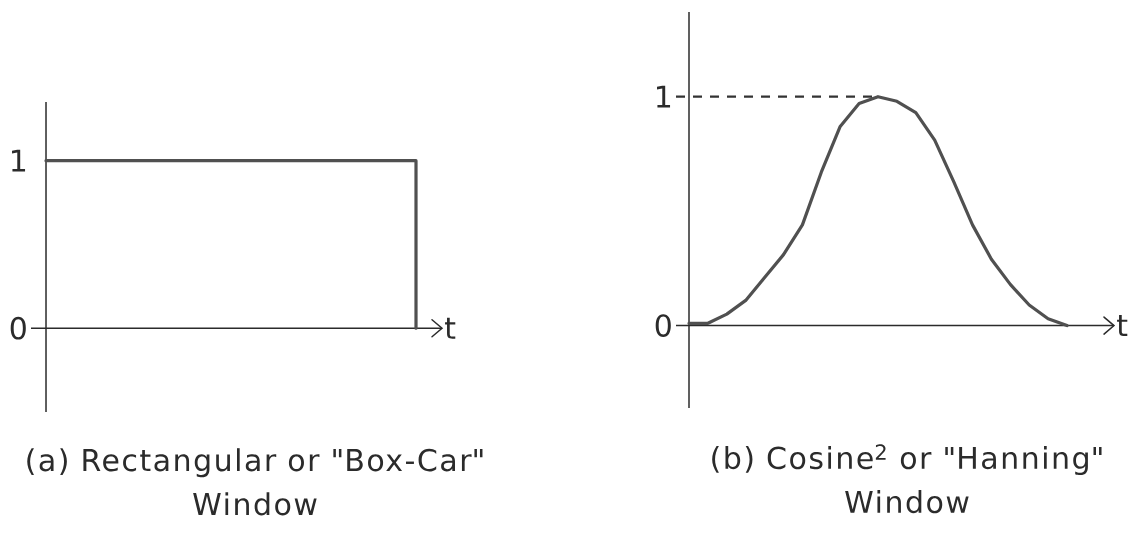 The width and height of the screenshot is (1133, 534). Describe the element at coordinates (907, 479) in the screenshot. I see `text: (b) Cosine$^{2}$ or "Hanning" Window` at that location.